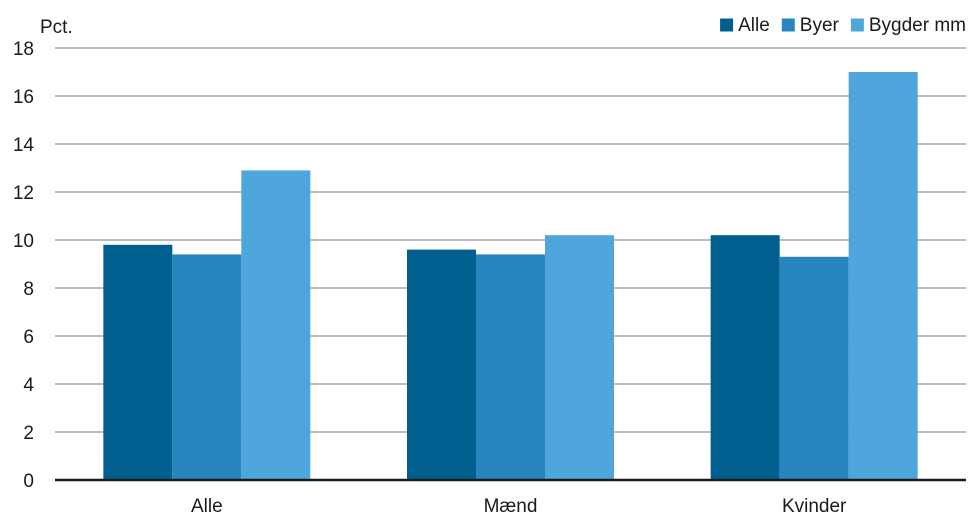  Describe the element at coordinates (754, 25) in the screenshot. I see `legend-label: Alle` at that location.